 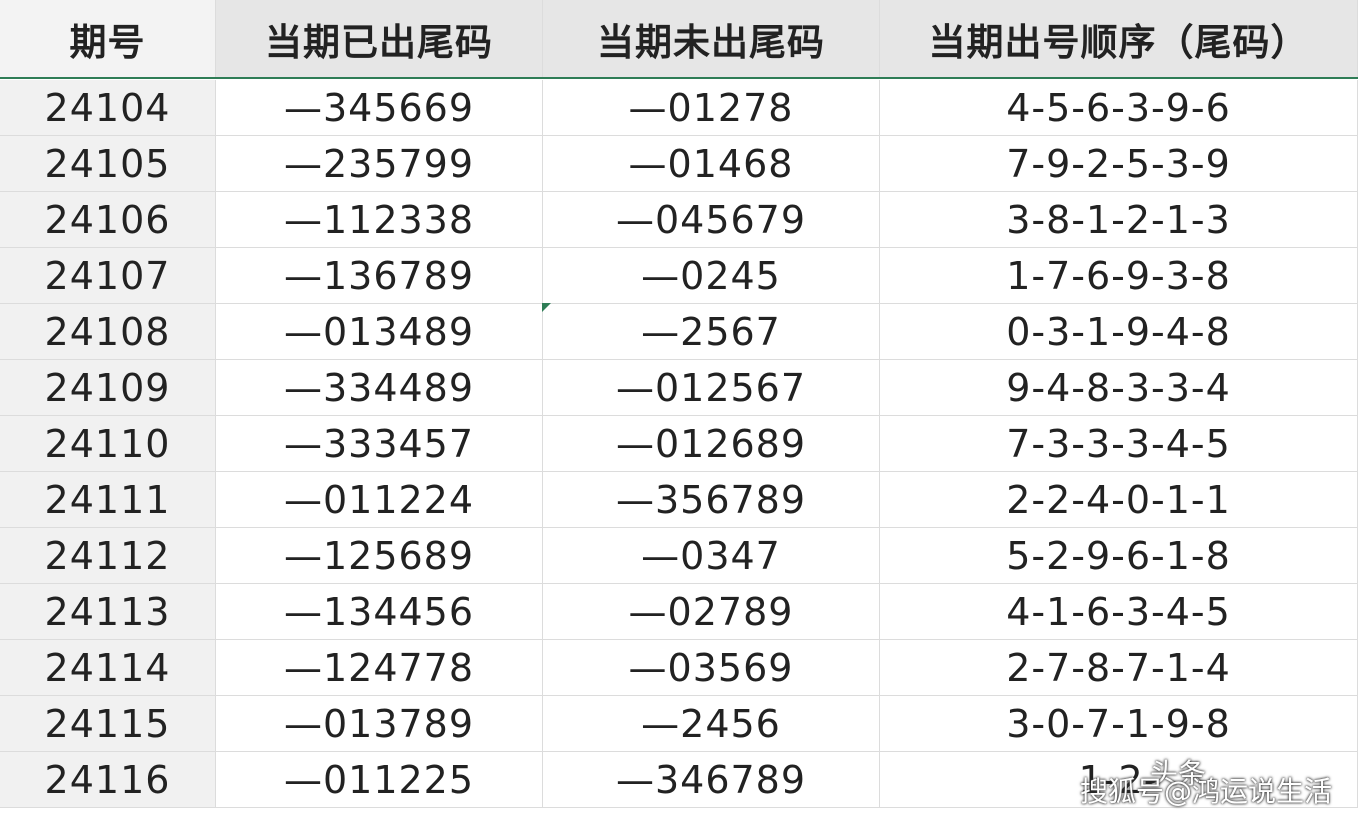 What do you see at coordinates (108, 220) in the screenshot?
I see `table-cell: 24106` at bounding box center [108, 220].